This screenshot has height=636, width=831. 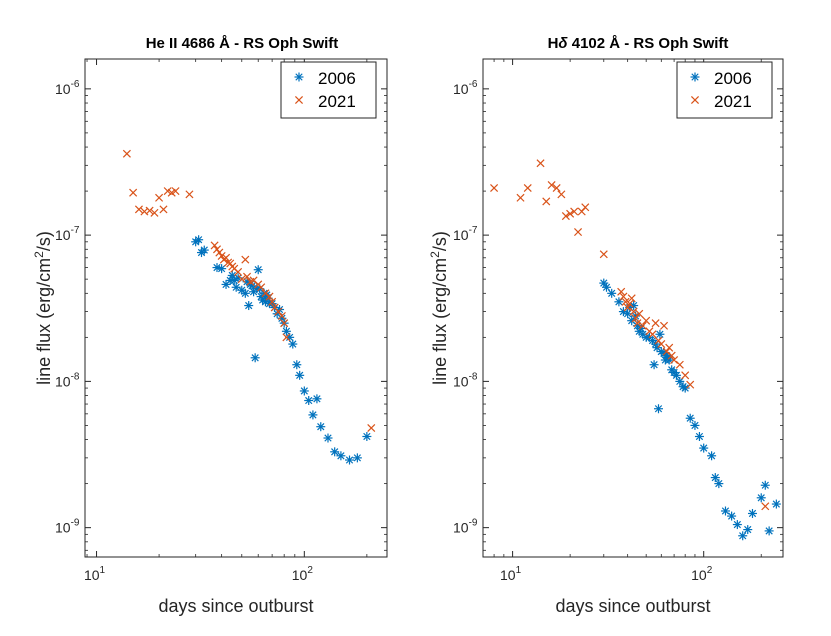 What do you see at coordinates (695, 77) in the screenshot?
I see `legend-glyph-2006` at bounding box center [695, 77].